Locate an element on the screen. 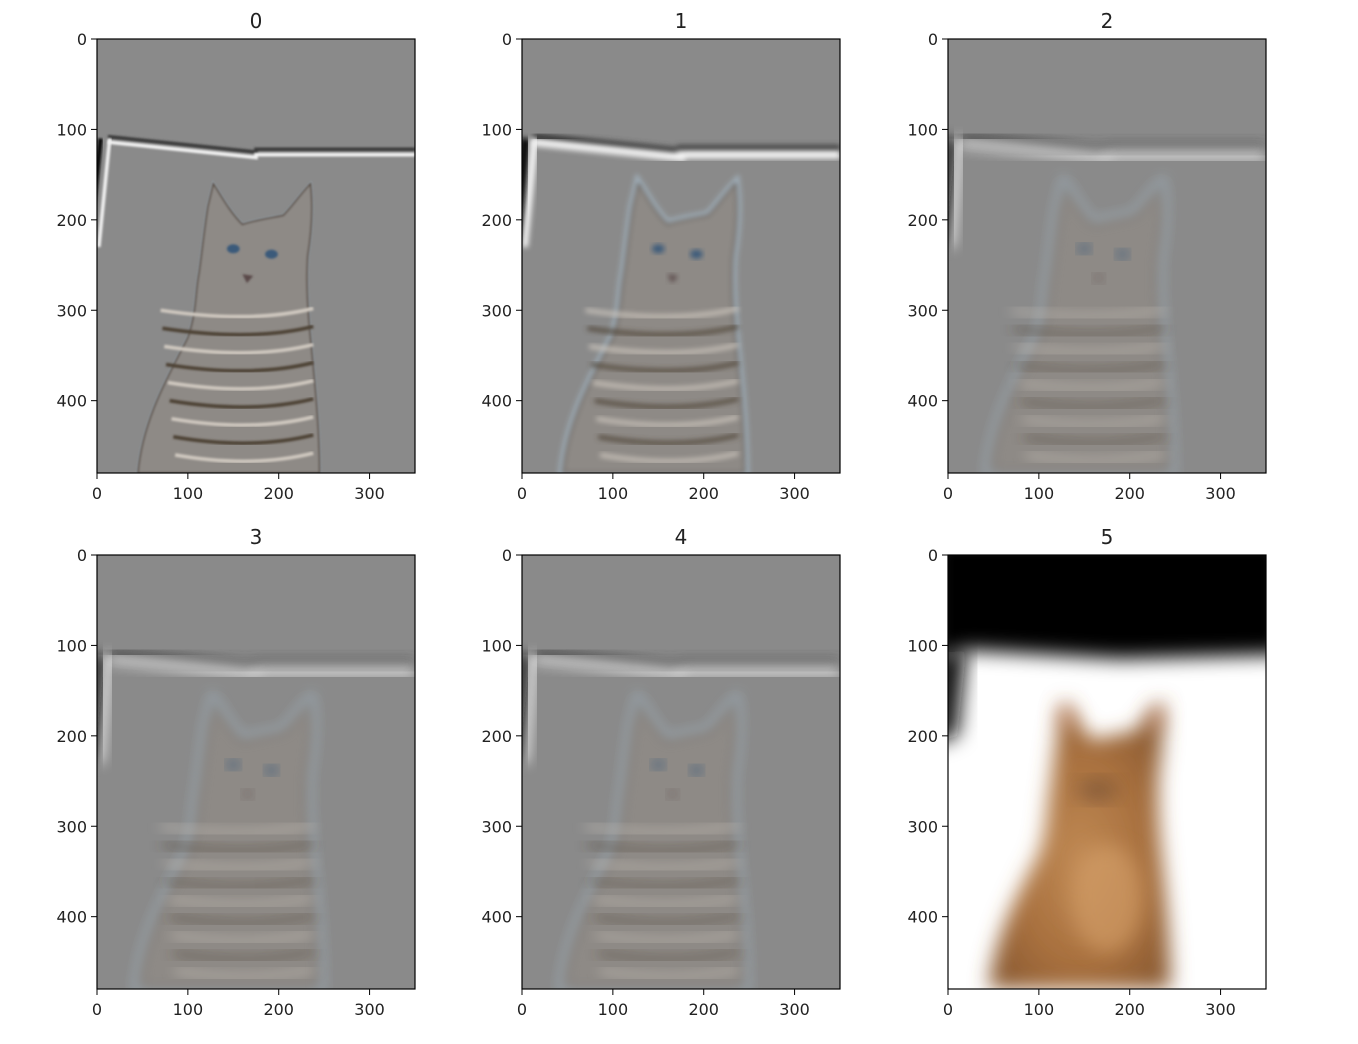 Image resolution: width=1358 pixels, height=1044 pixels. edge-line-dark is located at coordinates (261, 144).